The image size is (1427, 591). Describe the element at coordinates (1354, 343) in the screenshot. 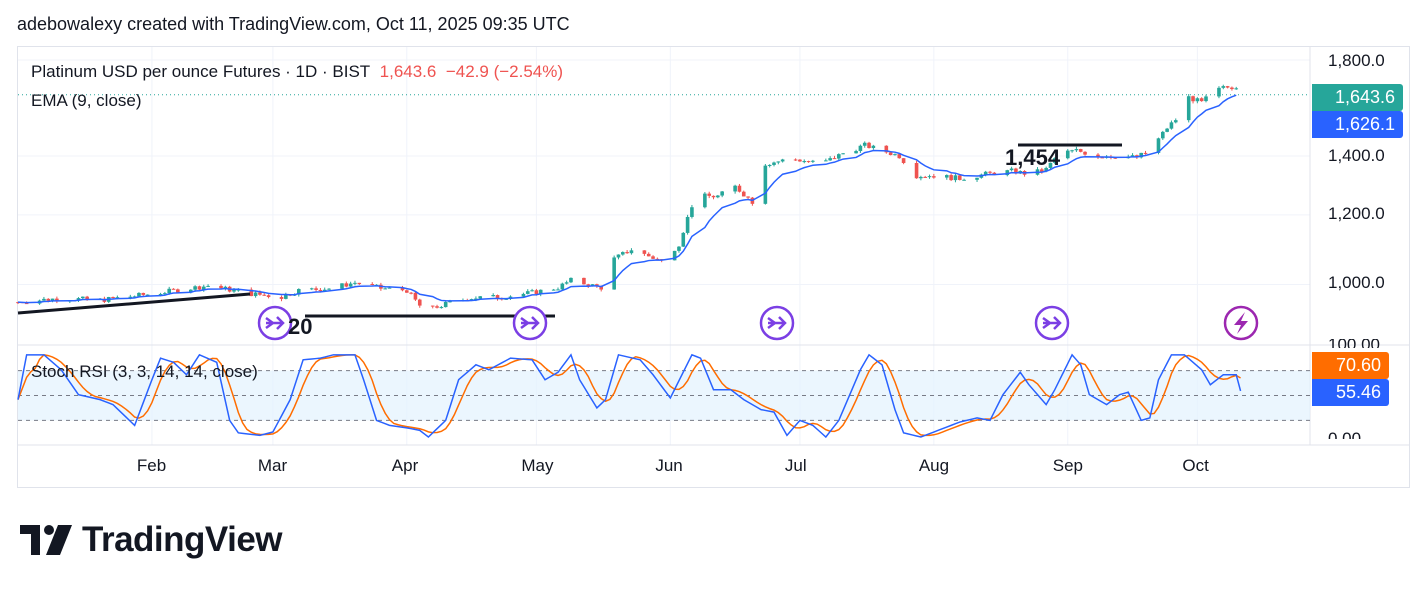

I see `stoch-tick: 100.00` at that location.